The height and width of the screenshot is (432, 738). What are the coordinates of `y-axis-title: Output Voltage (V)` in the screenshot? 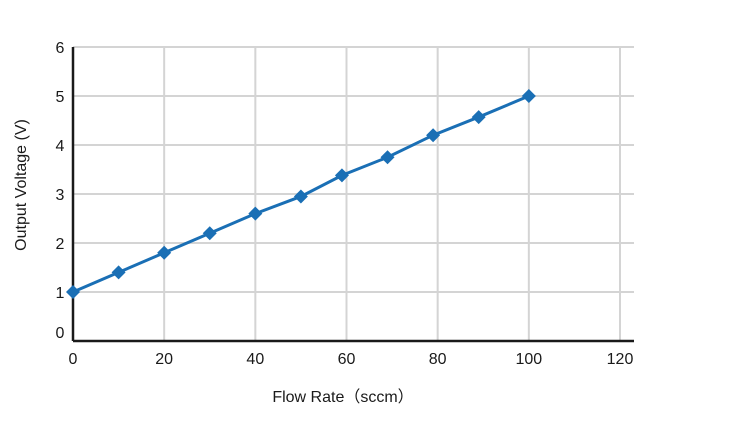 It's located at (21, 185).